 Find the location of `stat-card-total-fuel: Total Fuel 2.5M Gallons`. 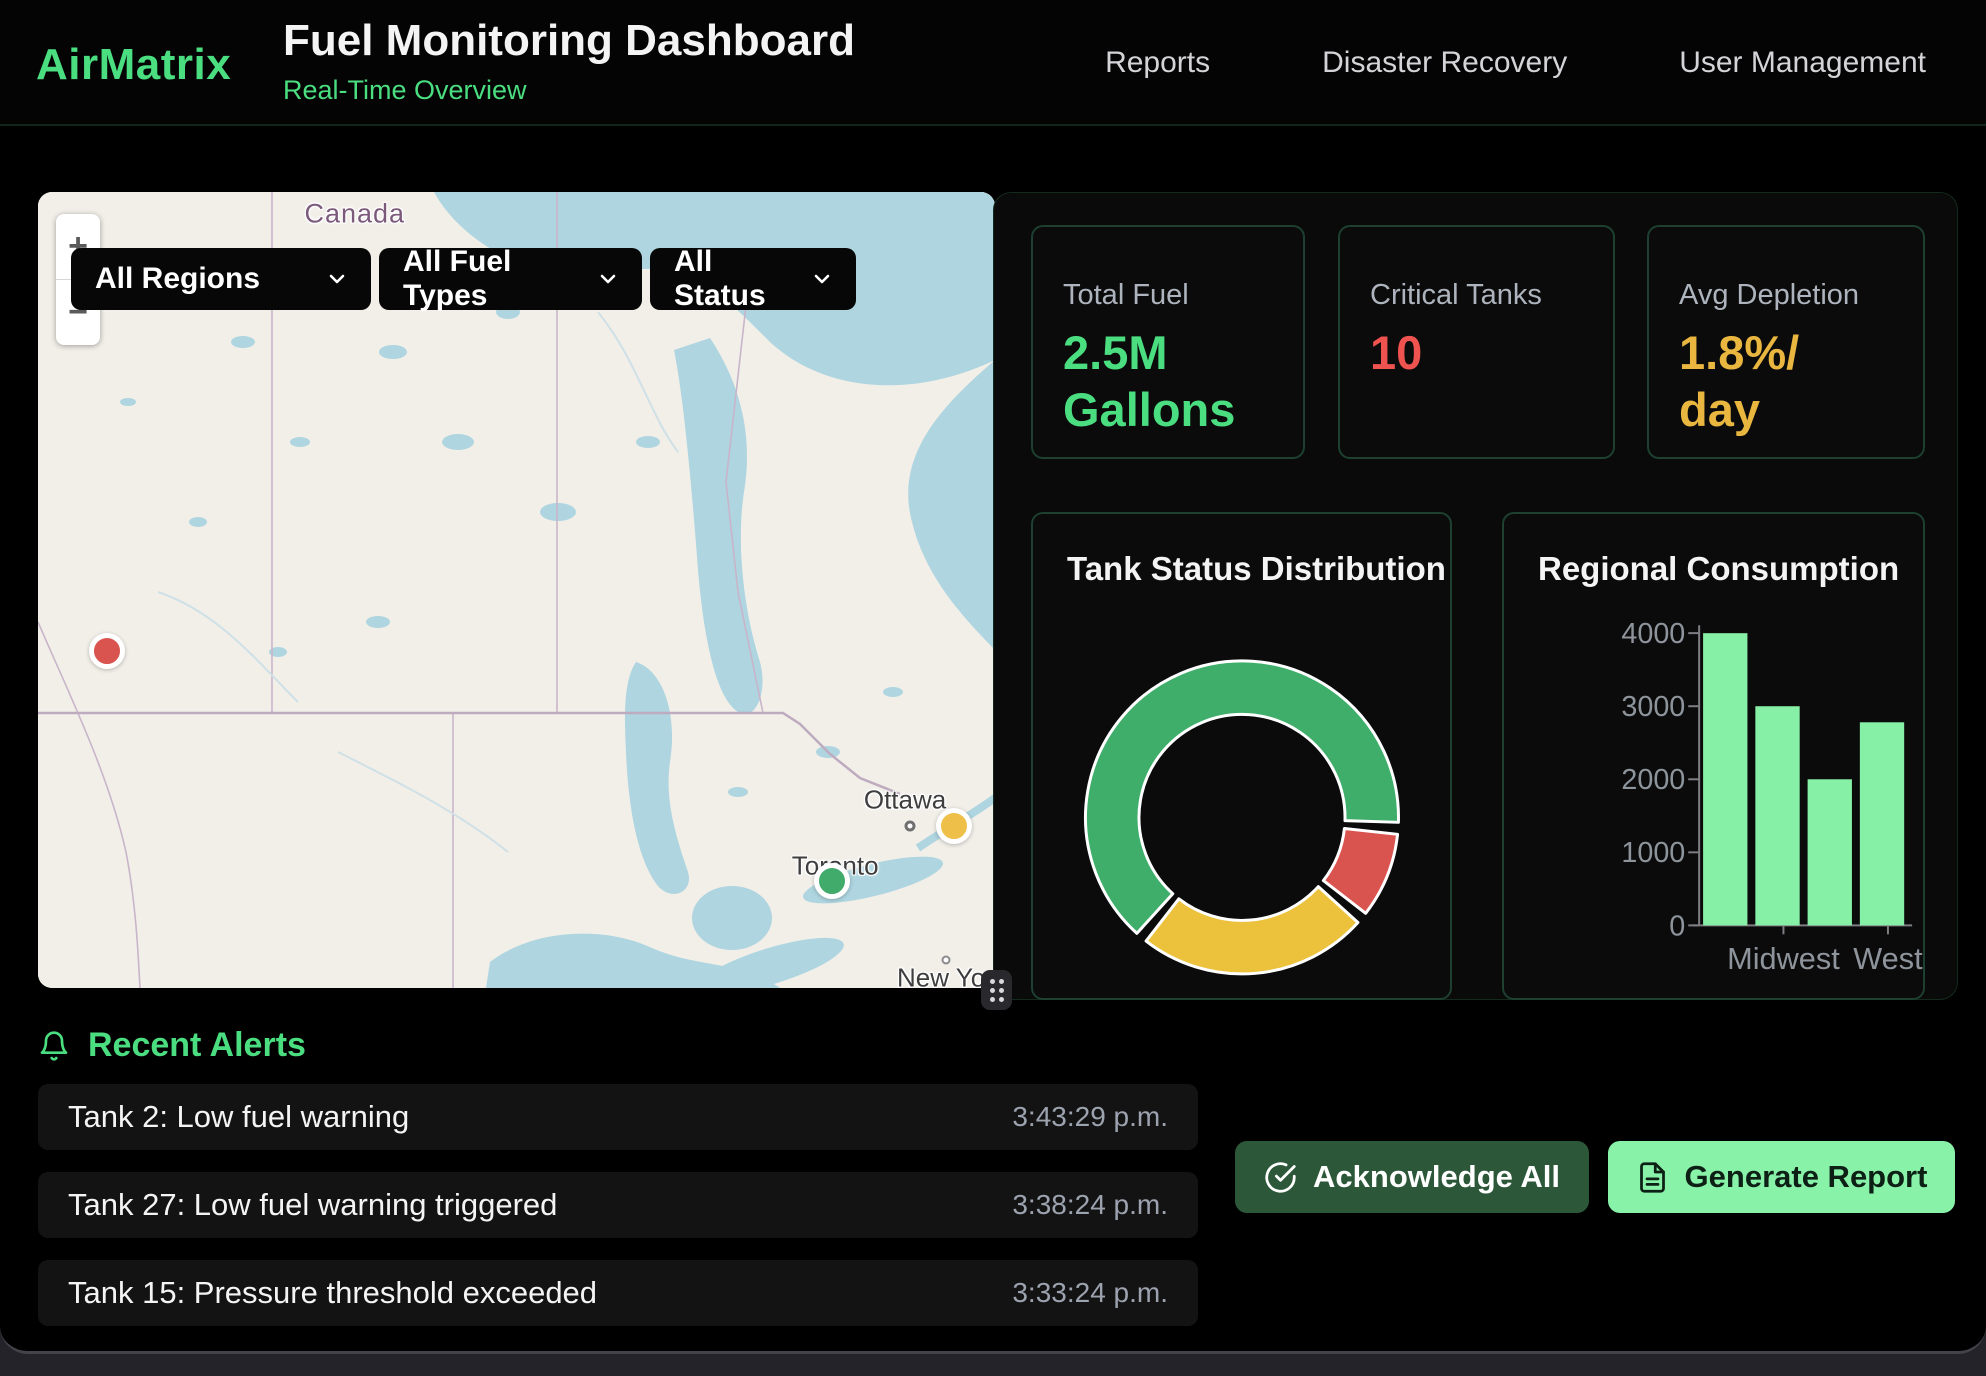

stat-card-total-fuel: Total Fuel 2.5M Gallons is located at coordinates (1168, 342).